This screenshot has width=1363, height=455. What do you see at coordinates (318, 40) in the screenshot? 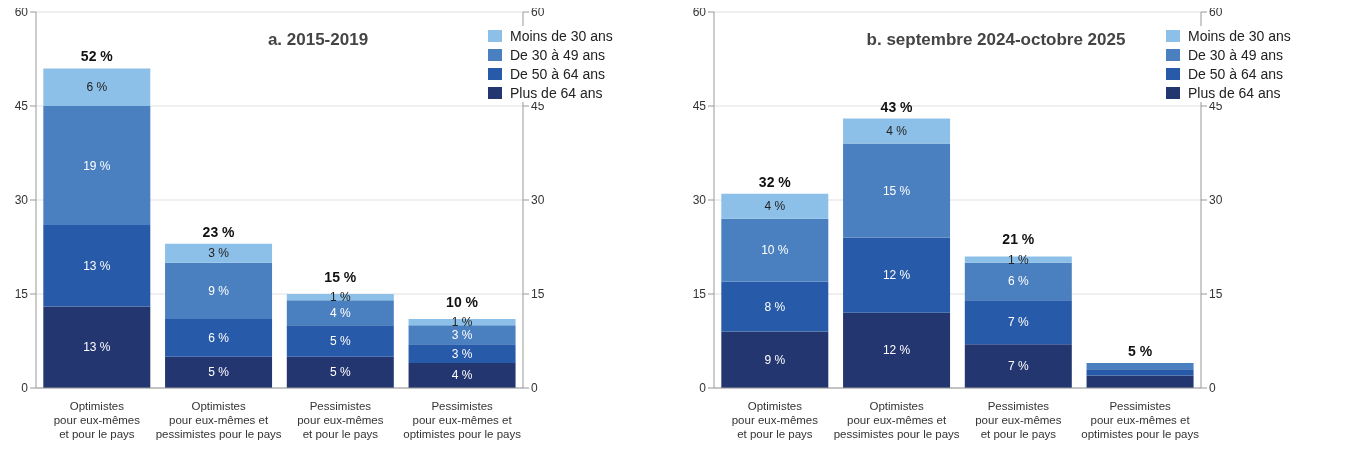
I see `text: a. 2015-2019` at bounding box center [318, 40].